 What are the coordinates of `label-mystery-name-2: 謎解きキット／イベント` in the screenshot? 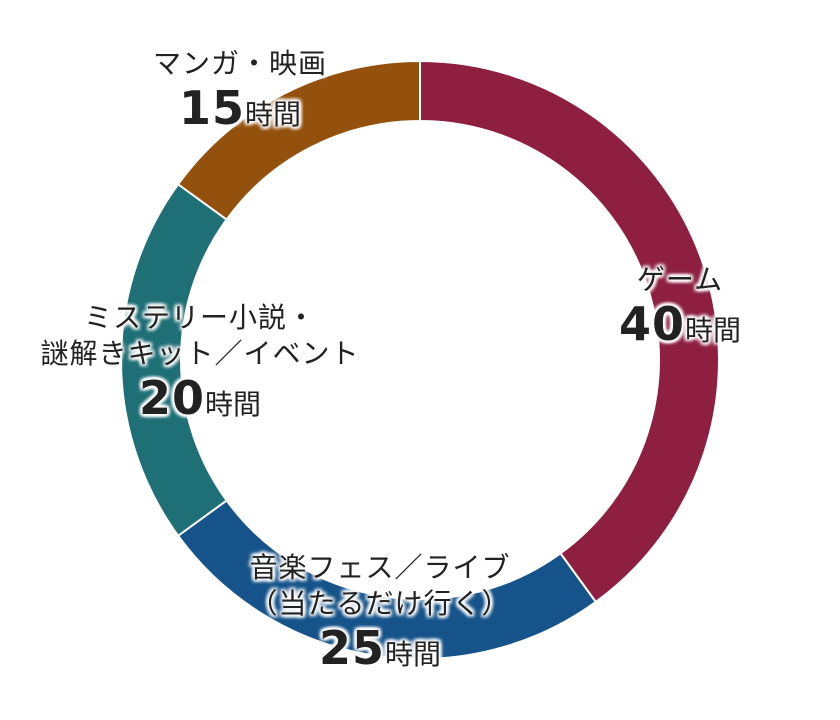 It's located at (200, 353).